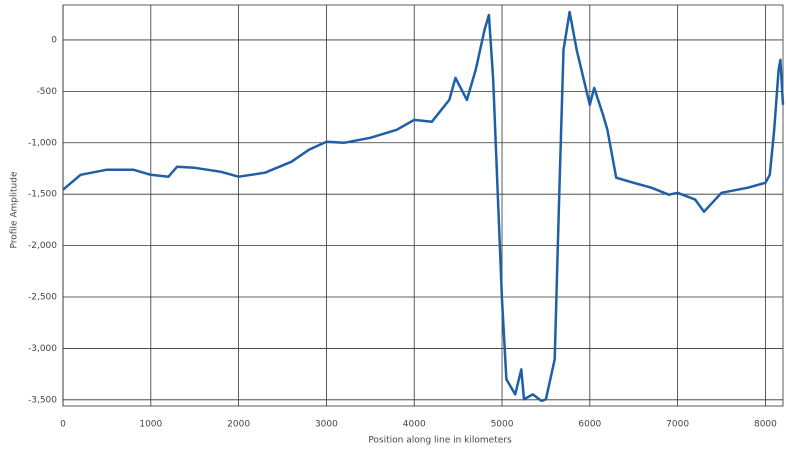 This screenshot has width=786, height=462. What do you see at coordinates (63, 425) in the screenshot?
I see `x-tick-label: 0` at bounding box center [63, 425].